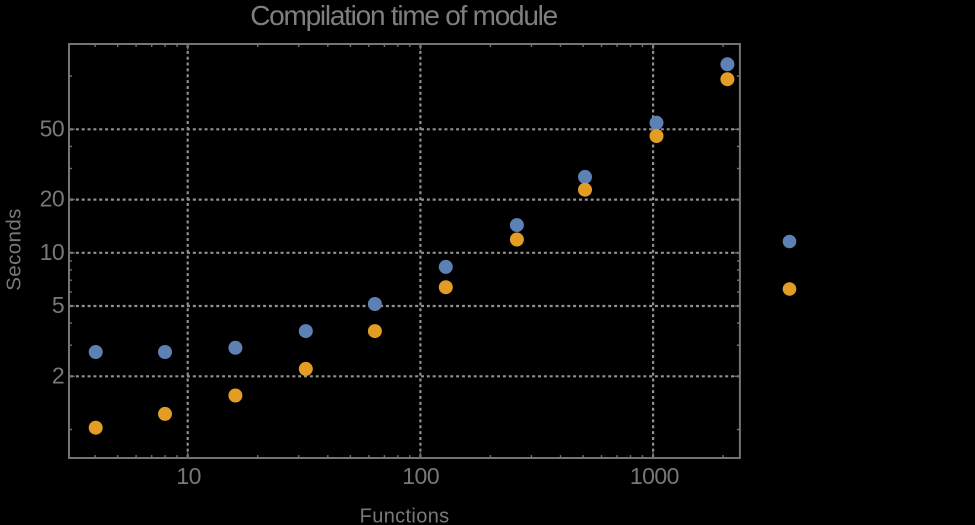 This screenshot has height=525, width=975. Describe the element at coordinates (52, 128) in the screenshot. I see `svg-text: 50` at that location.